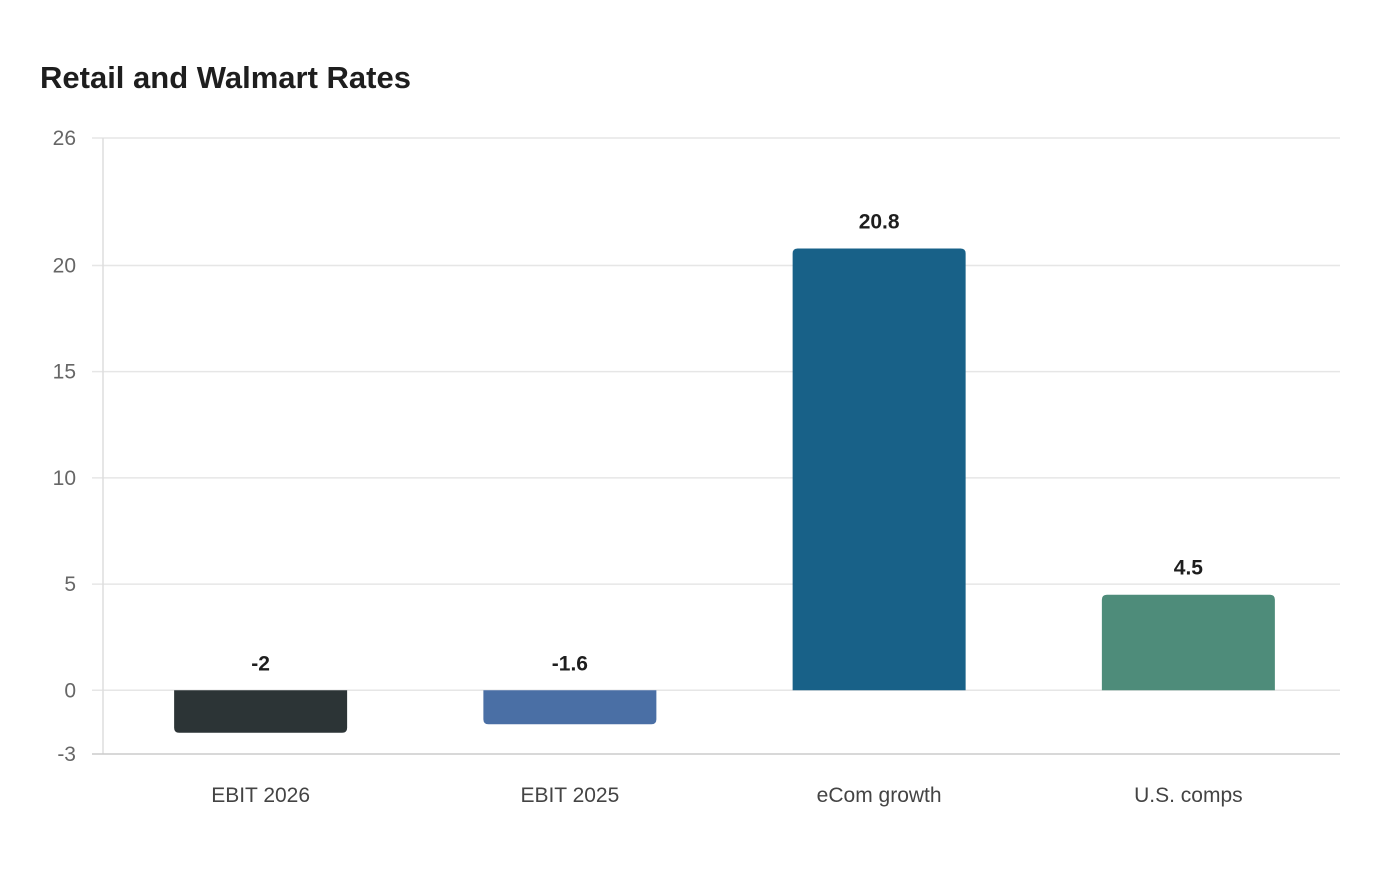 This screenshot has height=880, width=1400. What do you see at coordinates (260, 663) in the screenshot?
I see `data-label: -2` at bounding box center [260, 663].